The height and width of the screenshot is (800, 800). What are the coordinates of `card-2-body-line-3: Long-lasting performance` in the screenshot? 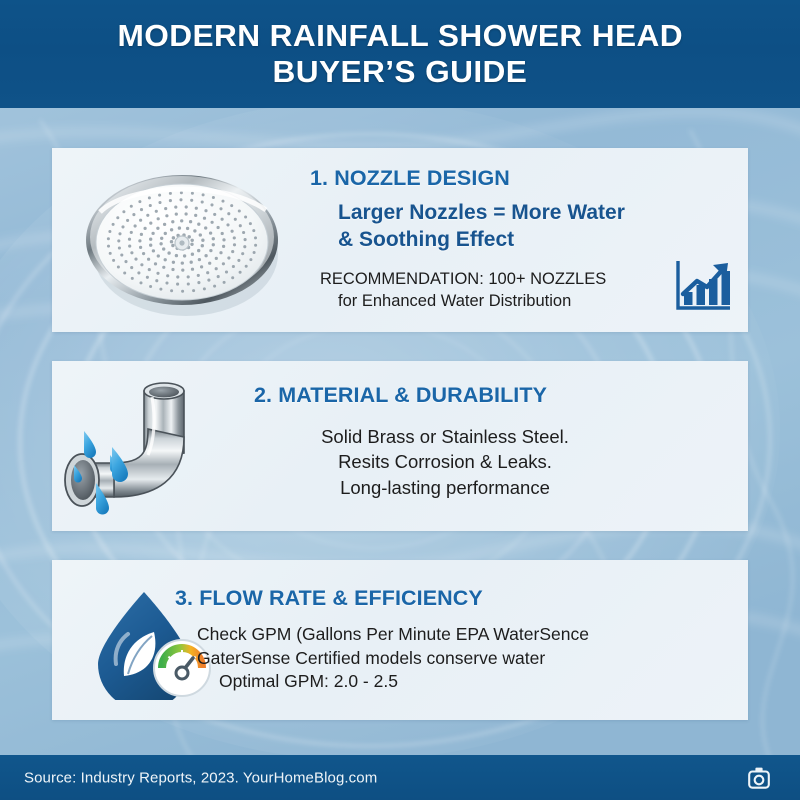 It's located at (445, 487).